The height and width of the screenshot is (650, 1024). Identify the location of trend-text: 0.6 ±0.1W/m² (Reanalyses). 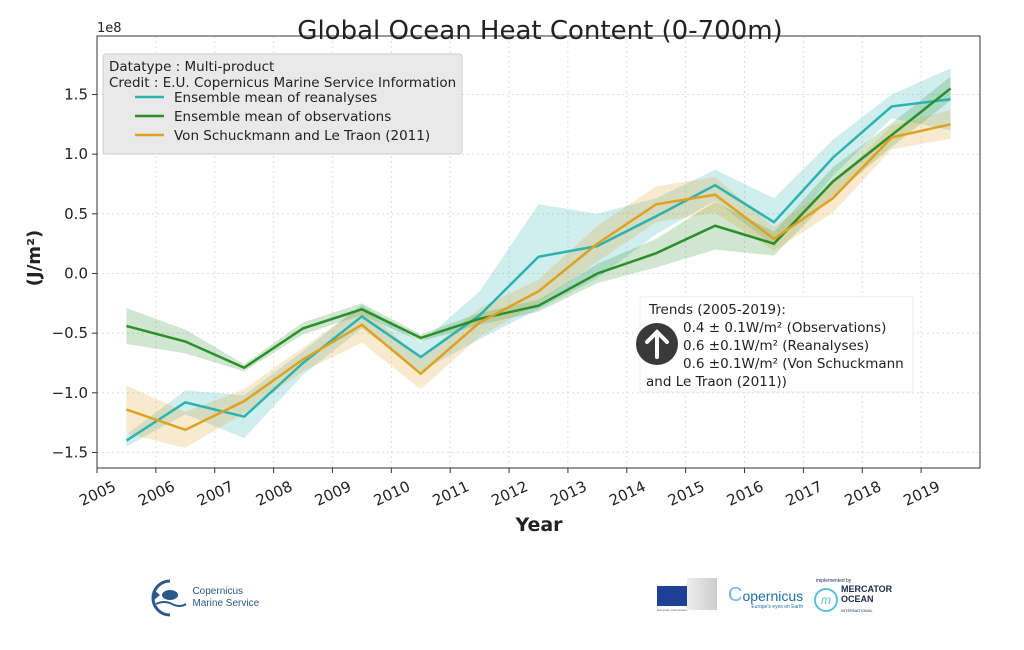
(776, 346).